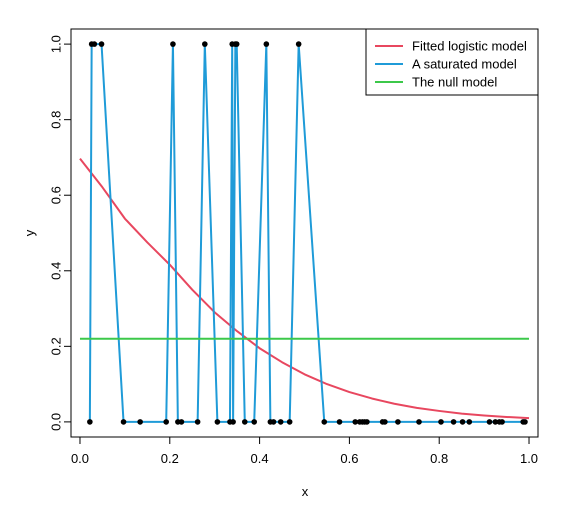 This screenshot has width=578, height=511. I want to click on fitted-logistic-model-legend-label: Fitted logistic model, so click(469, 46).